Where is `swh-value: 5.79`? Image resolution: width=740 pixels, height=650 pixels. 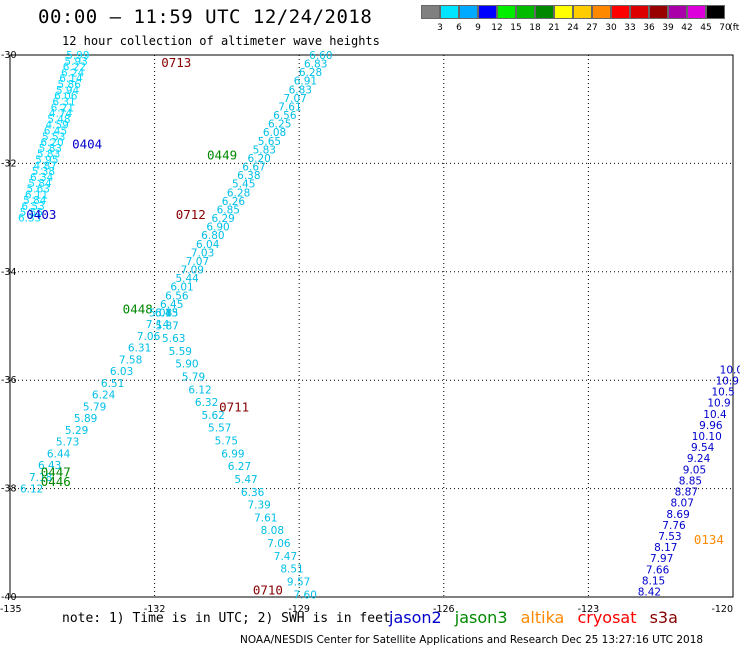
swh-value: 5.79 is located at coordinates (193, 378).